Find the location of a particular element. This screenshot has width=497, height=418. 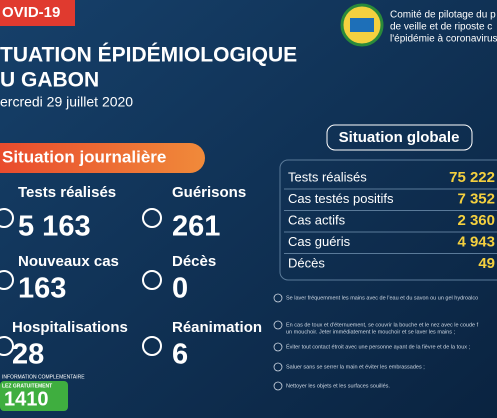

row-label: Cas testés positifs is located at coordinates (341, 198).